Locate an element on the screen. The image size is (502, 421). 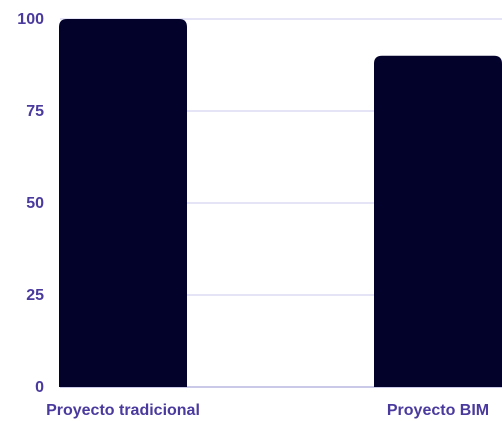
x-axis-labels: Proyecto tradicional Proyecto BIM is located at coordinates (267, 410).